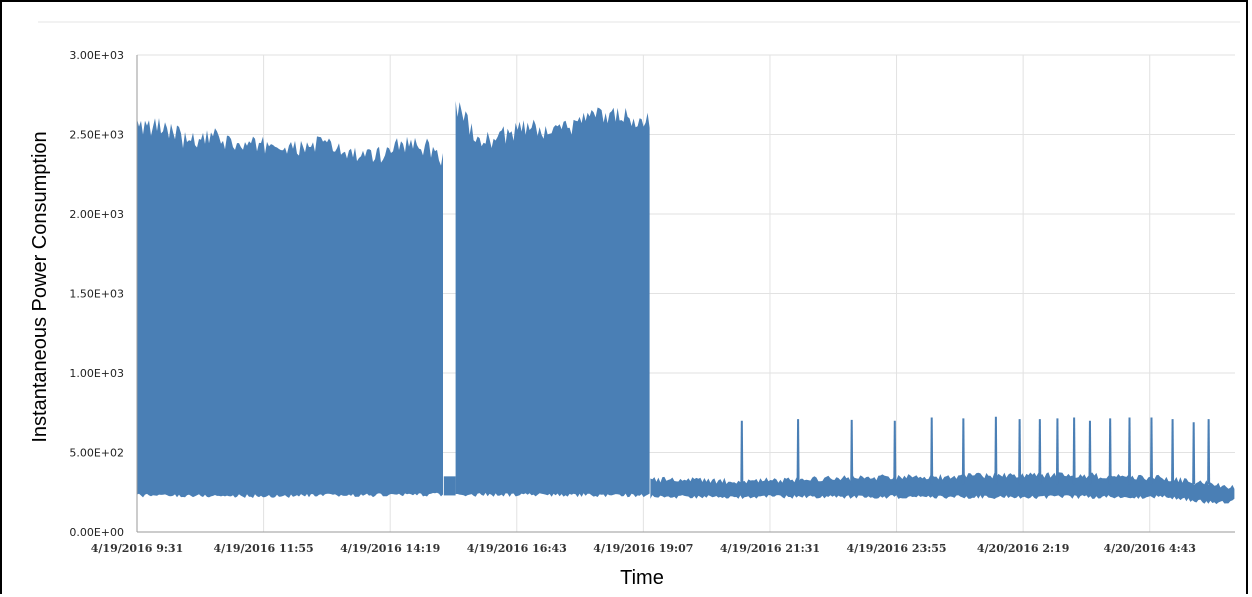  I want to click on y-tick-label: 3.00E+03, so click(96, 55).